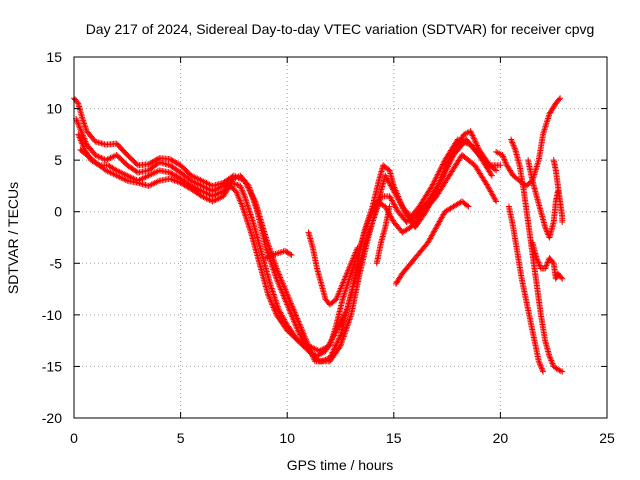 This screenshot has height=480, width=640. What do you see at coordinates (501, 438) in the screenshot?
I see `x-tick-label: 20` at bounding box center [501, 438].